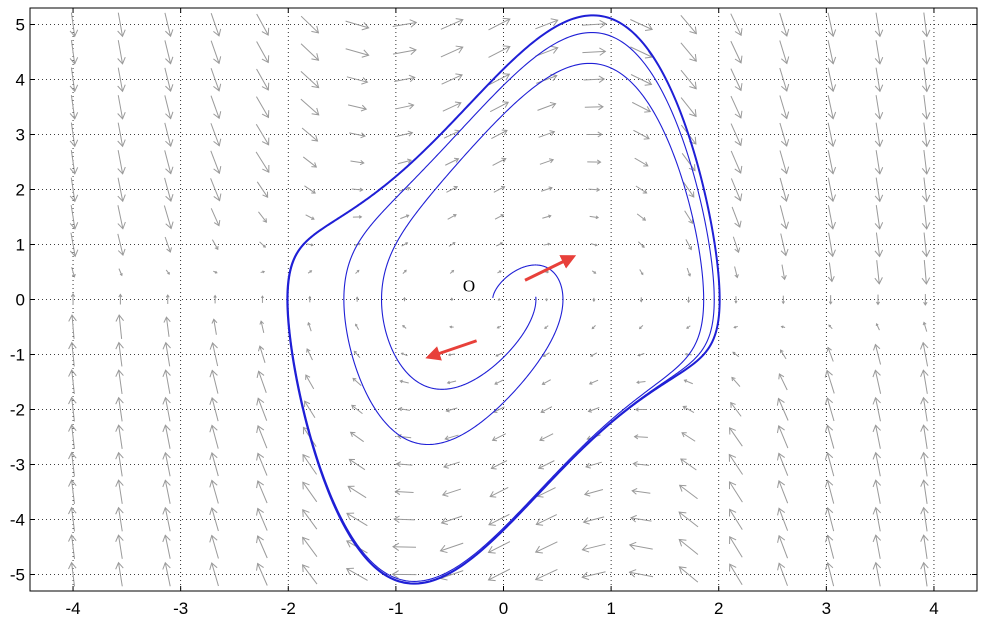  I want to click on y-tick-label: 2, so click(20, 190).